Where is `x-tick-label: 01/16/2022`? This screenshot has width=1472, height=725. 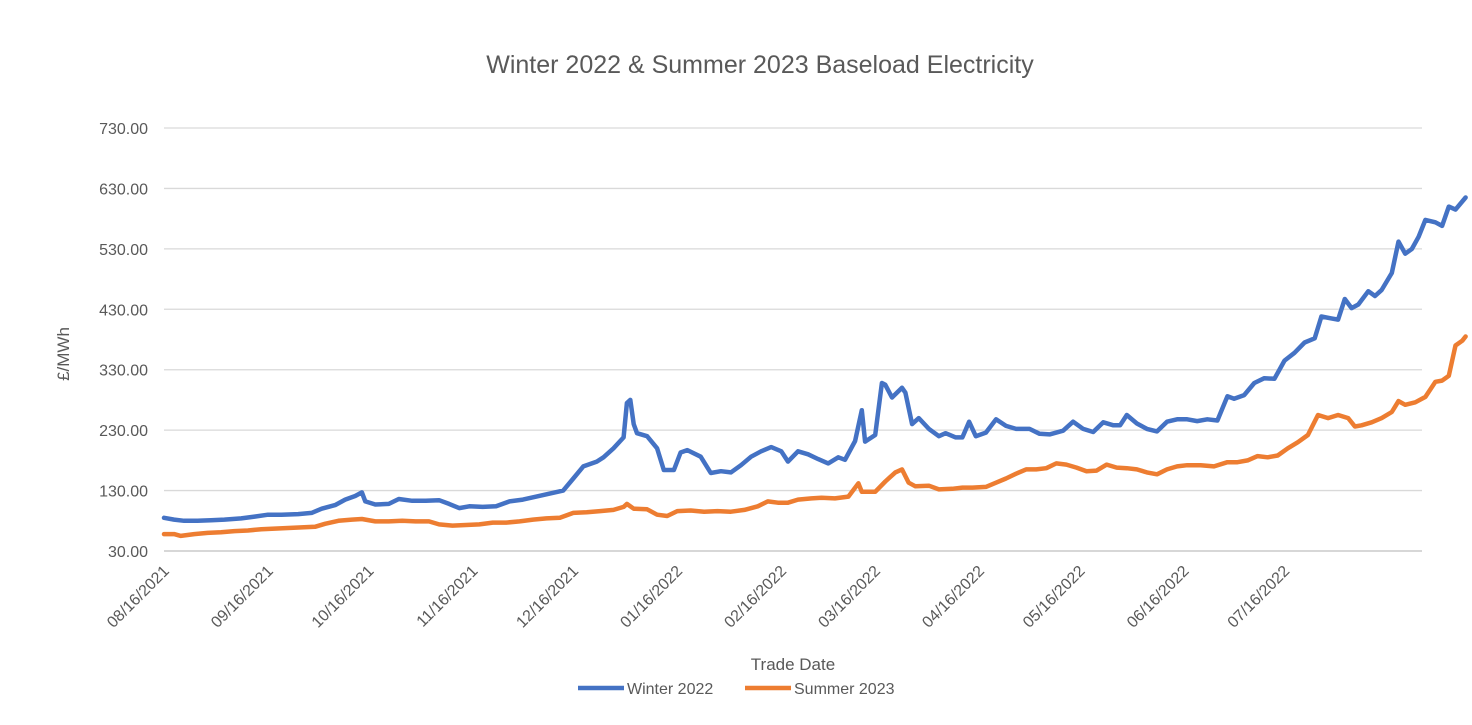 x-tick-label: 01/16/2022 is located at coordinates (651, 597).